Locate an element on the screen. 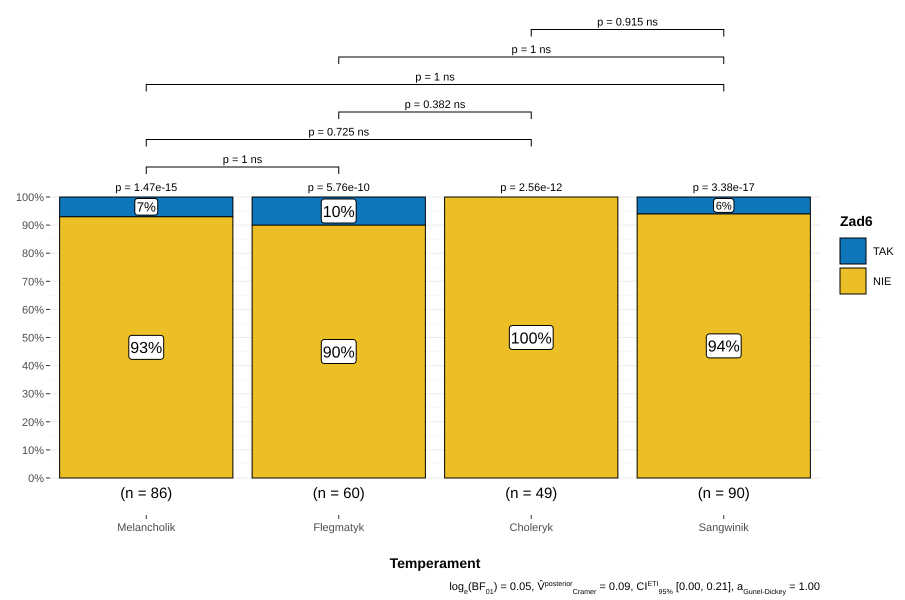 This screenshot has width=905, height=600. legend-label: TAK is located at coordinates (883, 252).